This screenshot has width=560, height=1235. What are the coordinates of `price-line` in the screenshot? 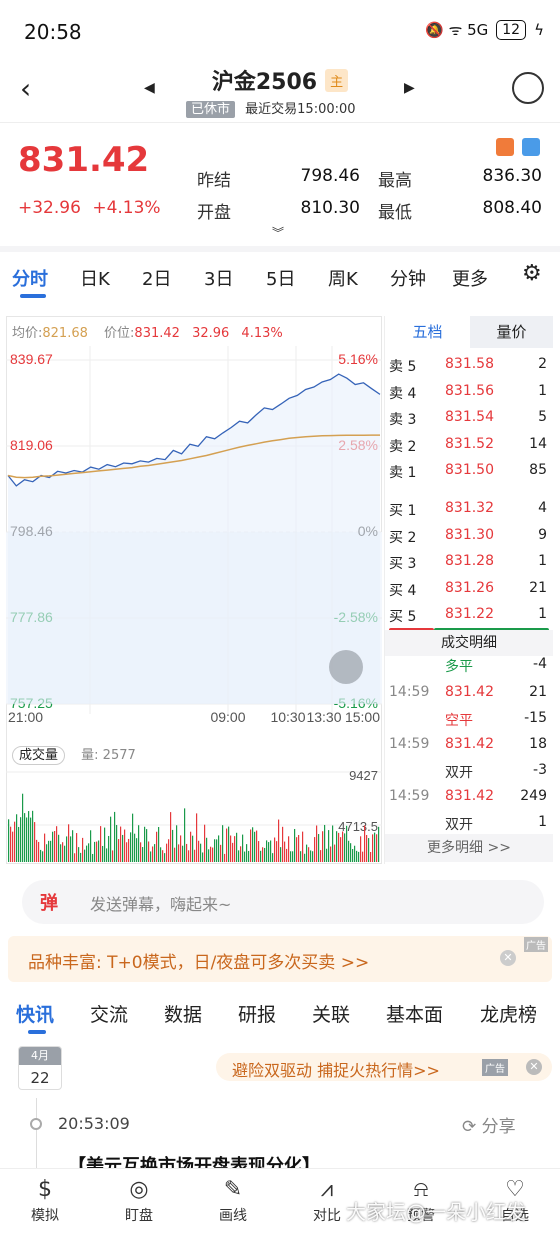 It's located at (194, 430).